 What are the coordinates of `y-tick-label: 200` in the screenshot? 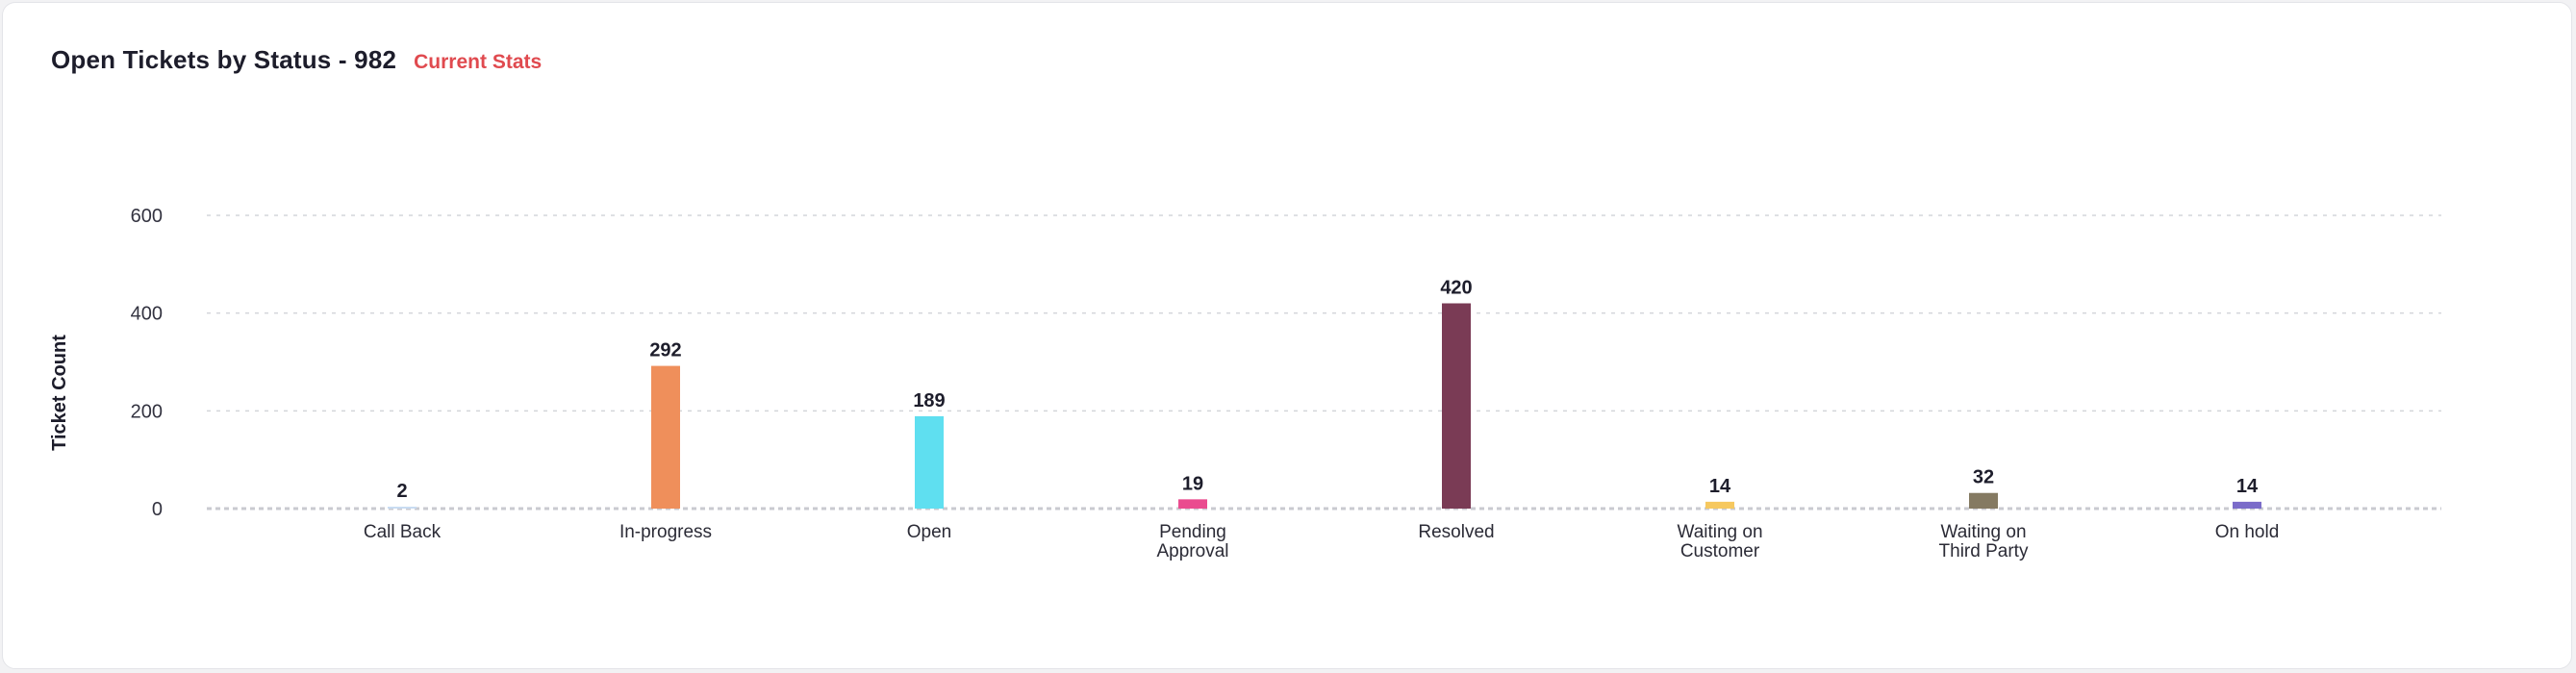 It's located at (147, 411).